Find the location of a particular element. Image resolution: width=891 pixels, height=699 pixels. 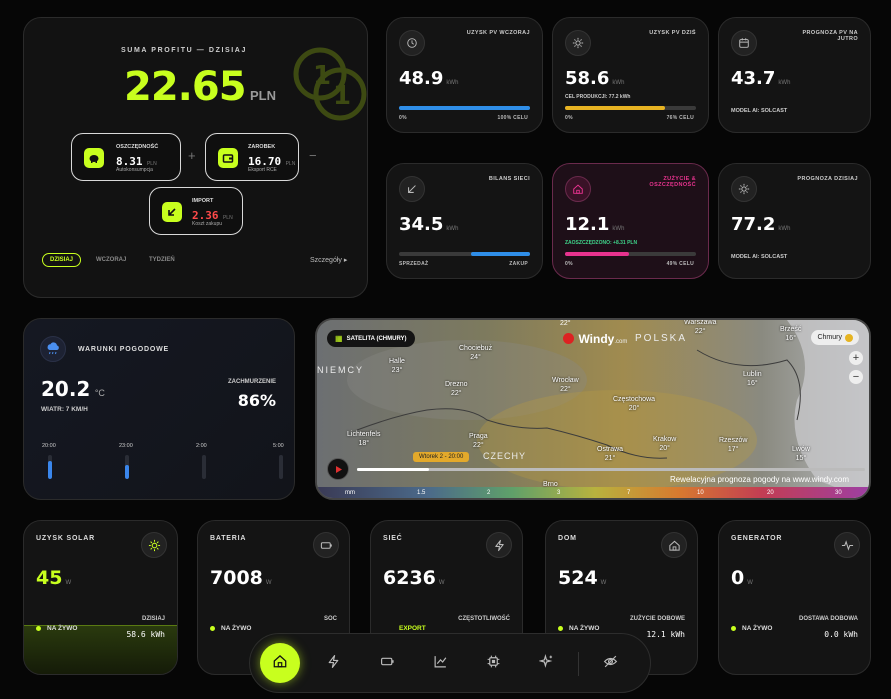

live-card: GENERATOR 0 W NA ŻYWO DOSTAWA DOBOWA 0.0 kWh is located at coordinates (794, 597).